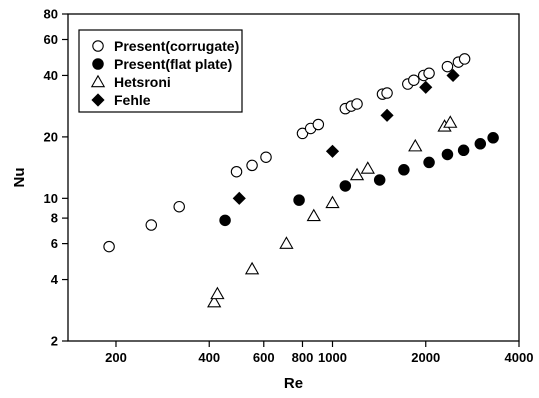  I want to click on y-tick-label: 8, so click(54, 218).